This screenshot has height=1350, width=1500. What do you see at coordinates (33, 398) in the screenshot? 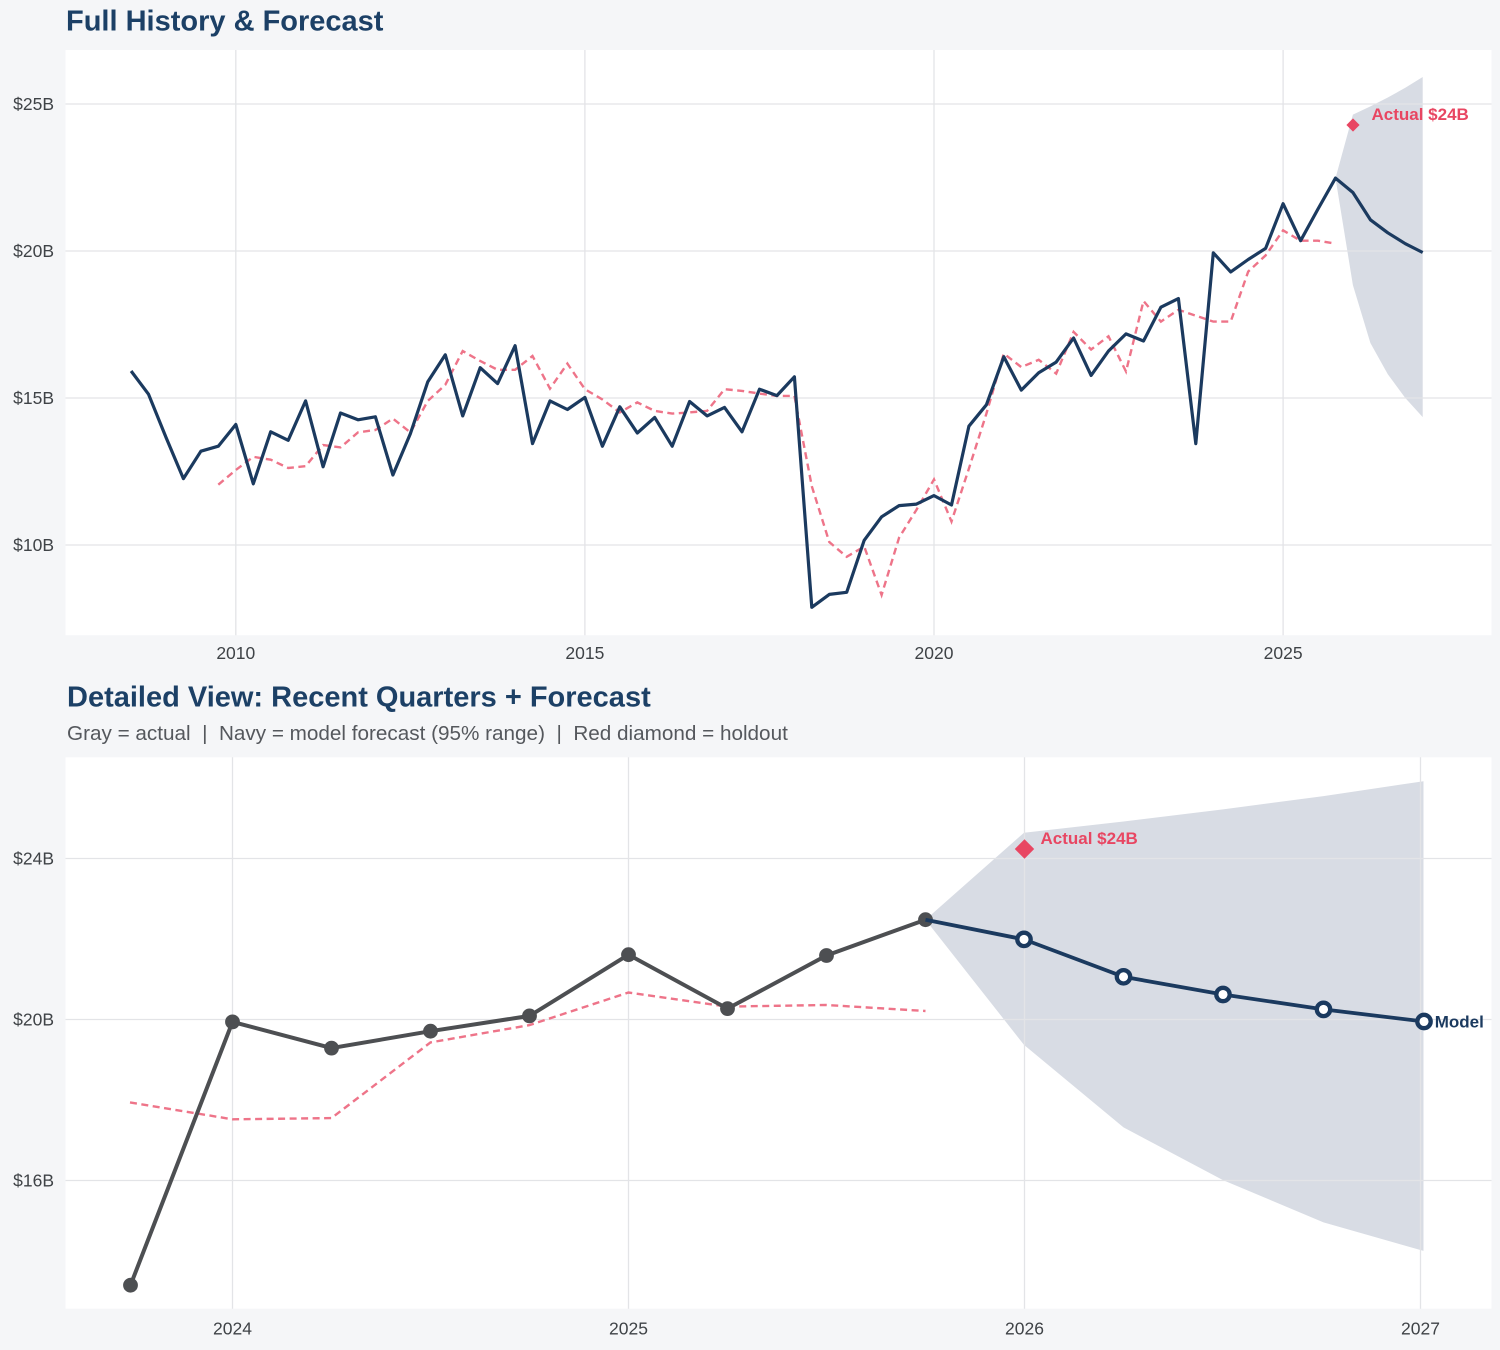
I see `svg-text: $15B` at bounding box center [33, 398].